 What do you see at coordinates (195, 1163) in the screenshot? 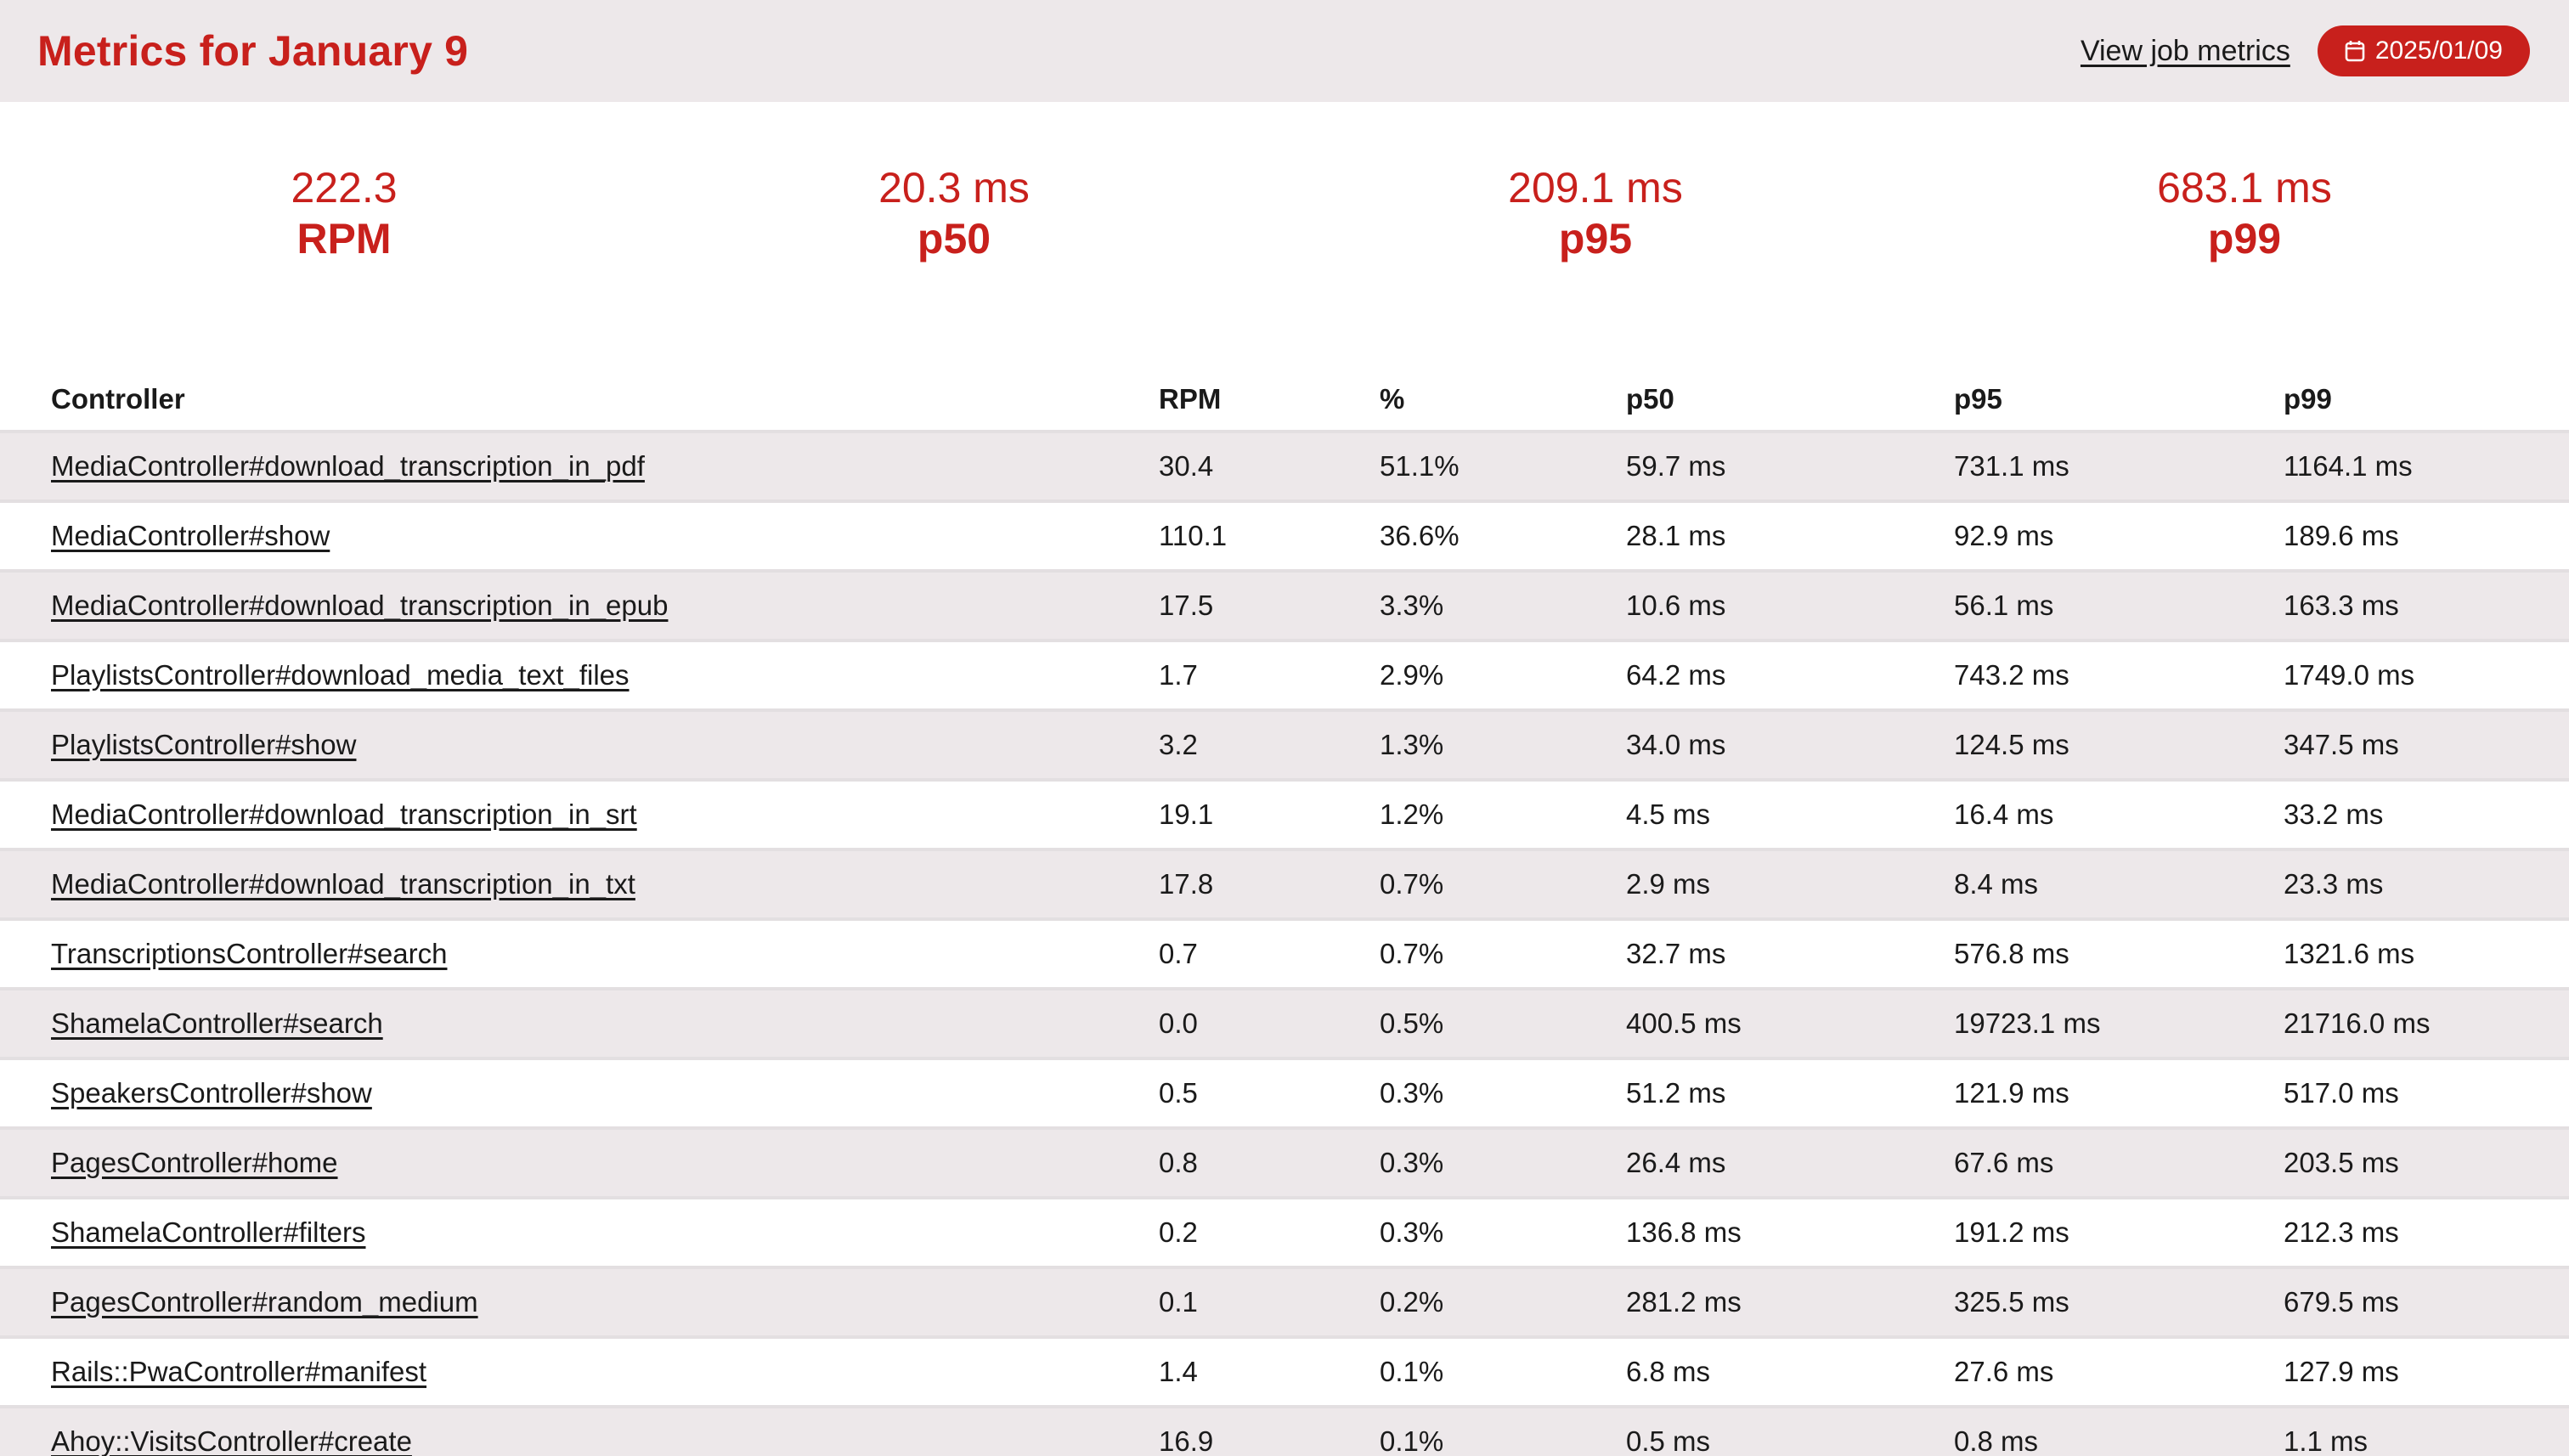
I see `controller-link: PagesController#home` at bounding box center [195, 1163].